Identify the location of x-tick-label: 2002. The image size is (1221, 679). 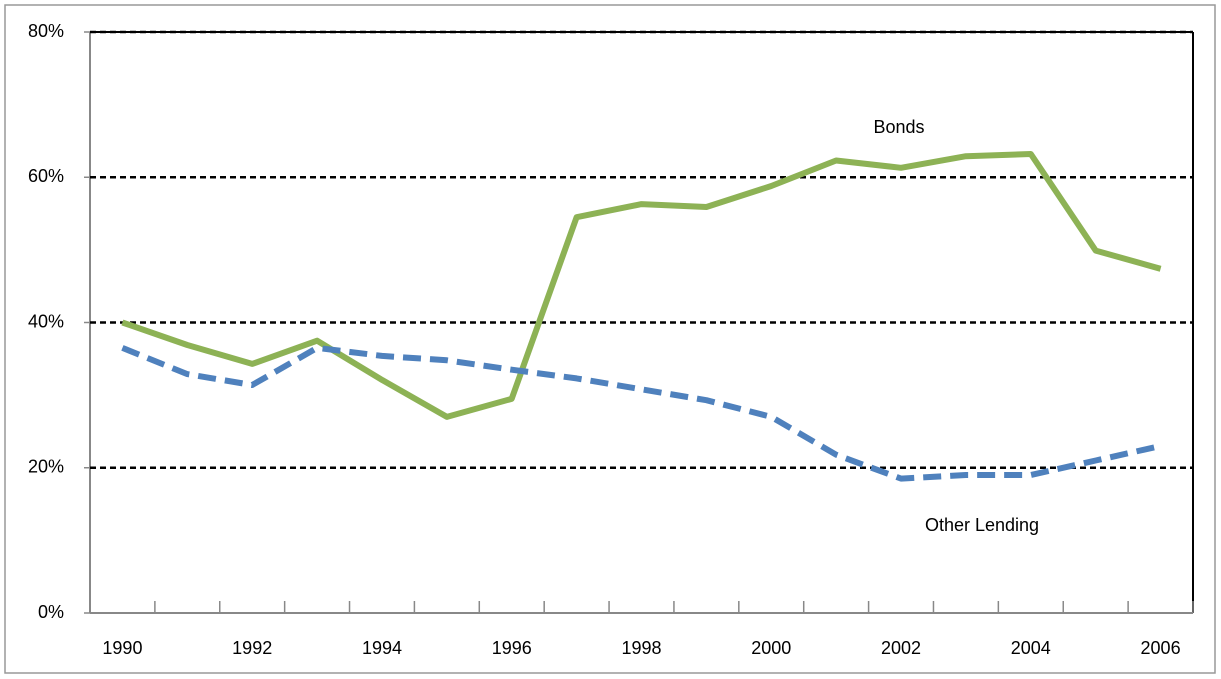
(901, 648).